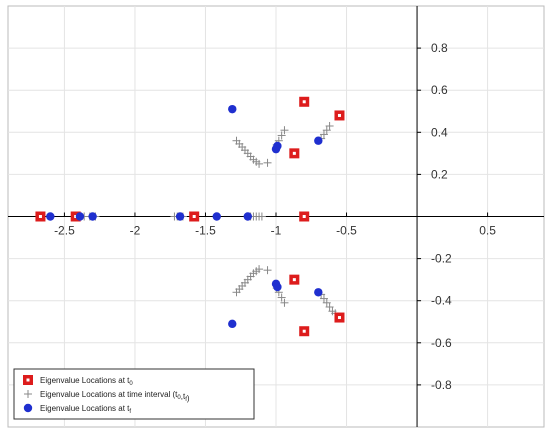 Image resolution: width=550 pixels, height=435 pixels. Describe the element at coordinates (64, 231) in the screenshot. I see `x-tick-label: -2.5` at that location.